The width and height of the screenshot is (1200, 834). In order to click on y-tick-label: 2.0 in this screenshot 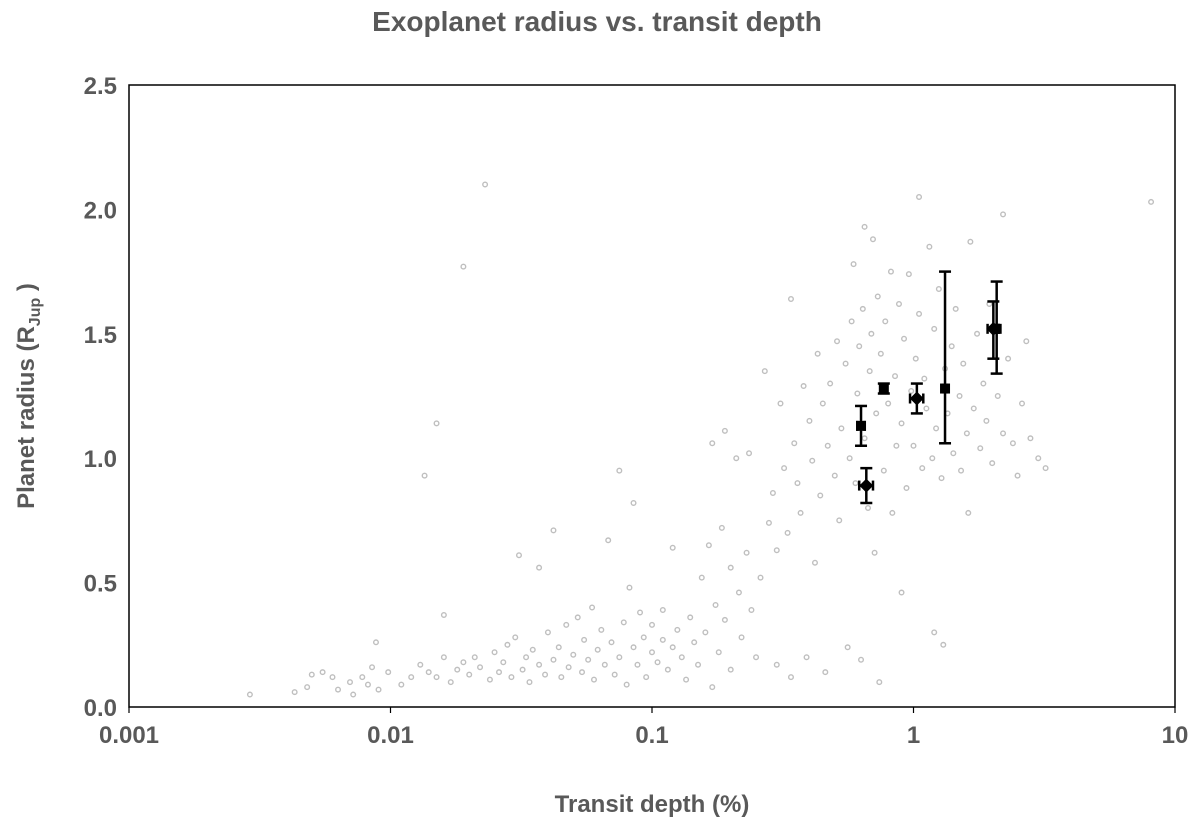, I will do `click(100, 210)`.